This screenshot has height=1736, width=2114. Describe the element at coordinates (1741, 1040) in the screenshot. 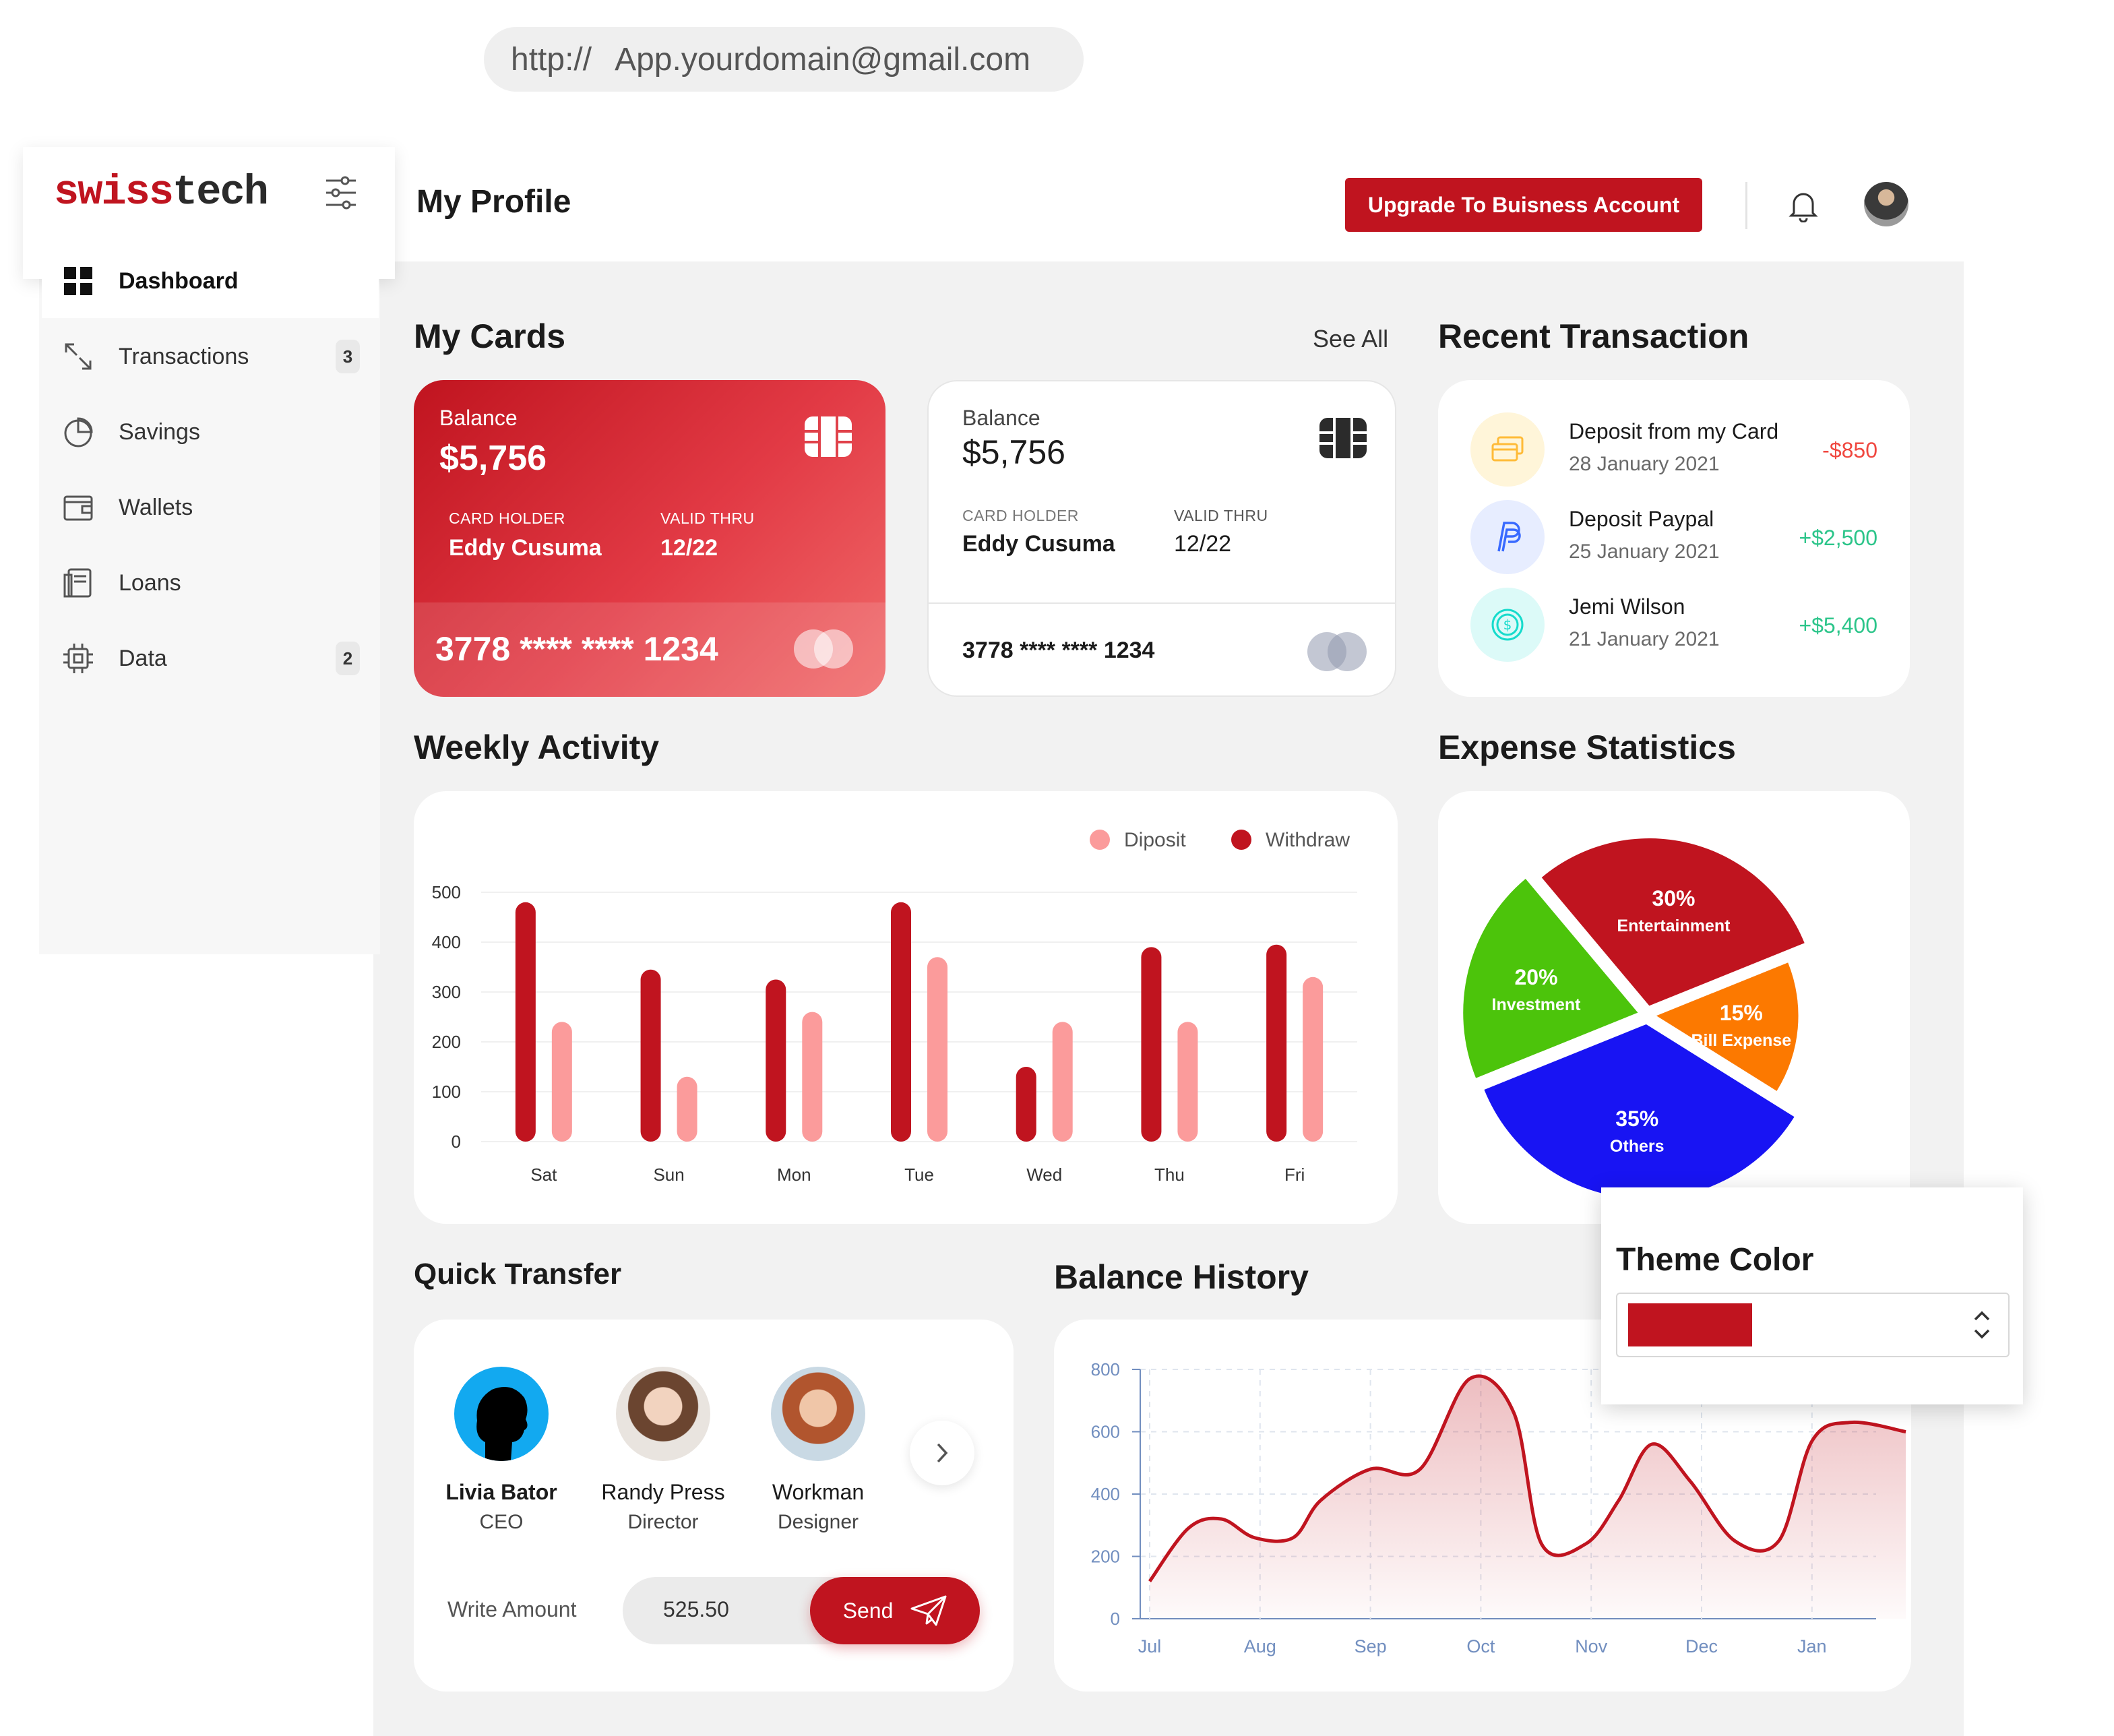

I see `pie-slice-label: Bill Expense` at that location.